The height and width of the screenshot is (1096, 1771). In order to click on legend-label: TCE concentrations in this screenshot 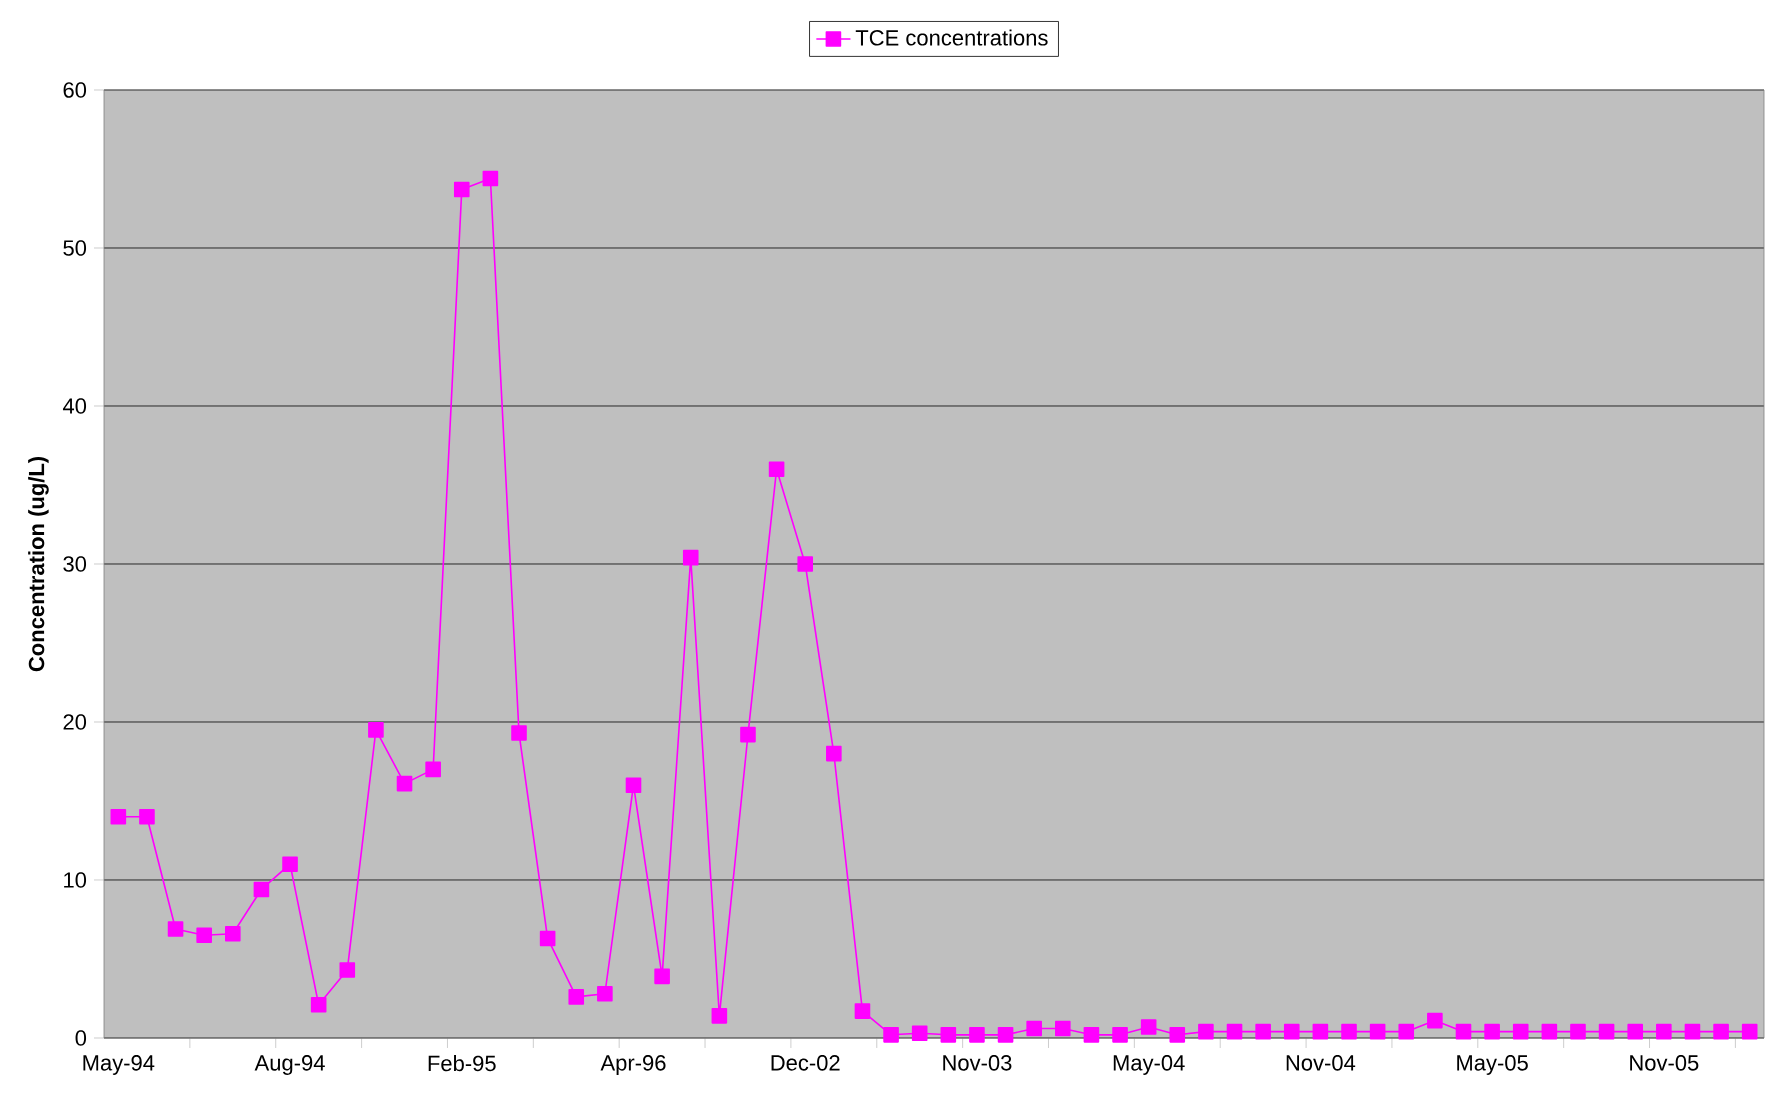, I will do `click(951, 37)`.